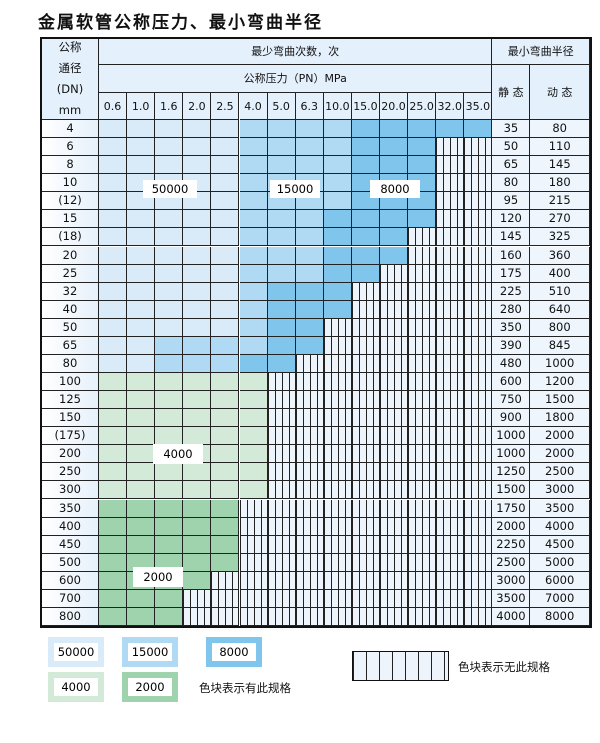 This screenshot has height=743, width=600. I want to click on dn-cell: (175), so click(70, 436).